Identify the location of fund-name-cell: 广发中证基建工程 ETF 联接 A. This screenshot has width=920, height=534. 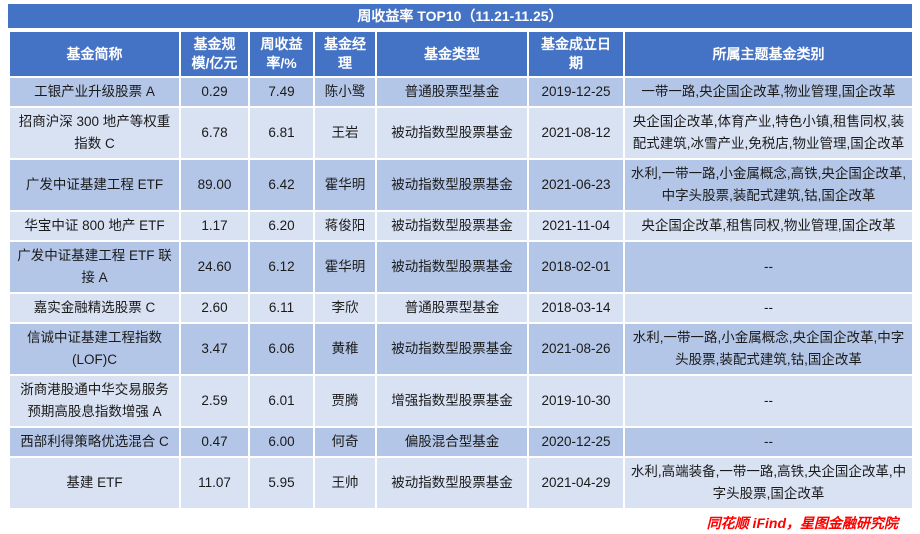
(94, 267).